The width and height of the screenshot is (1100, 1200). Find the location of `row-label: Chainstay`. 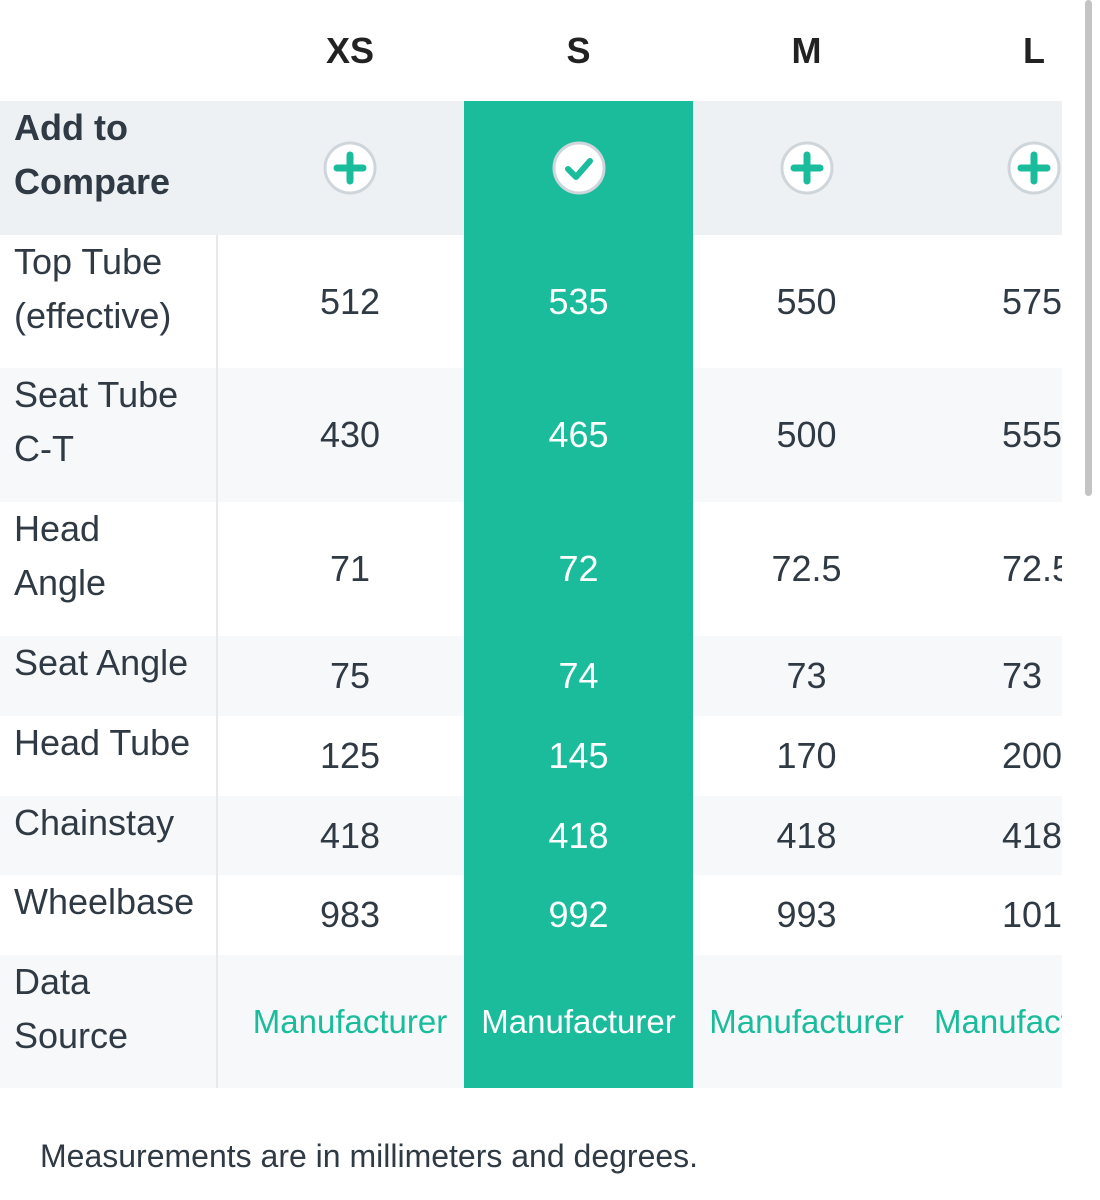

row-label: Chainstay is located at coordinates (109, 835).